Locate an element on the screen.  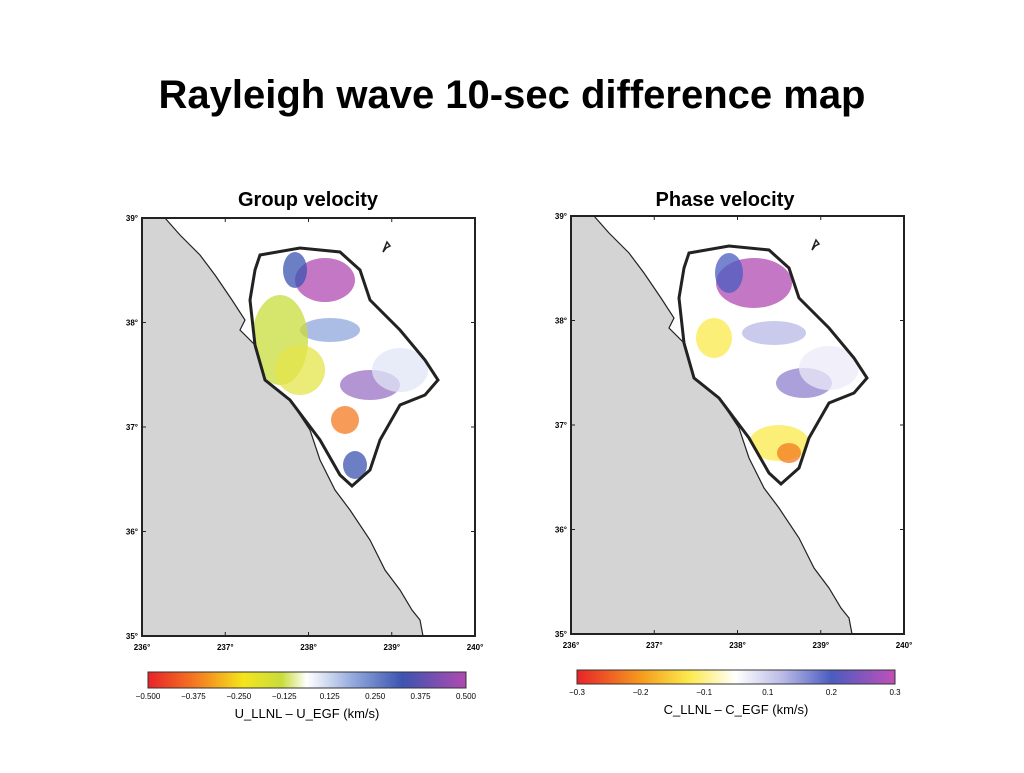
colorbar-tick-label: 0.500 is located at coordinates (466, 696).